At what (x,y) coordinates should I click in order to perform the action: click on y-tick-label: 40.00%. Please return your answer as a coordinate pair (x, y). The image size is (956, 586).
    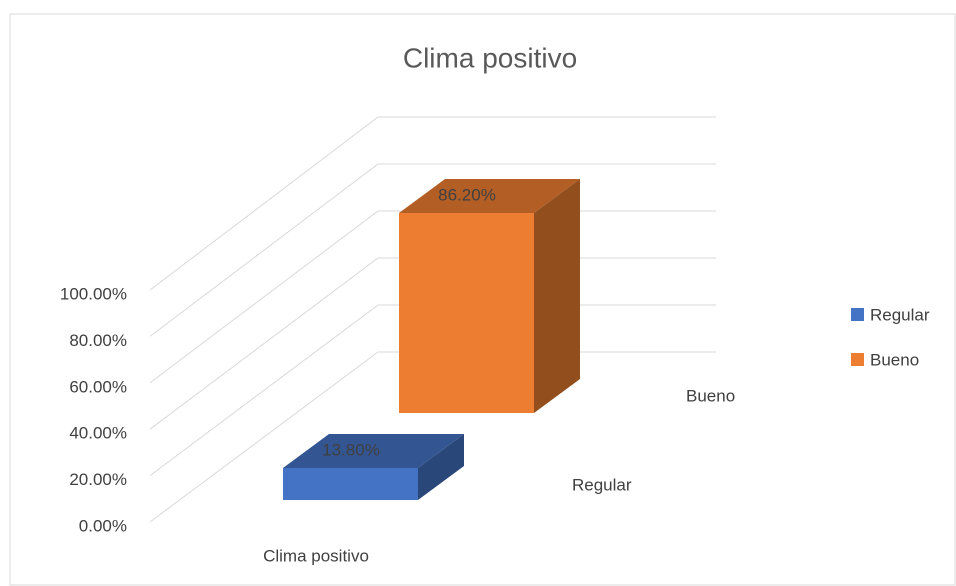
    Looking at the image, I should click on (98, 433).